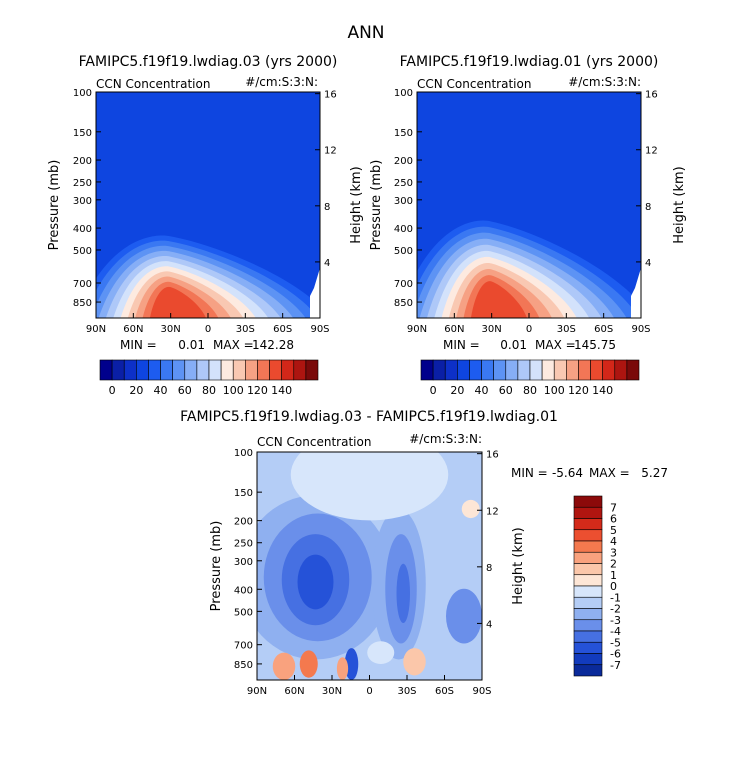  I want to click on min-value: 0.01, so click(513, 345).